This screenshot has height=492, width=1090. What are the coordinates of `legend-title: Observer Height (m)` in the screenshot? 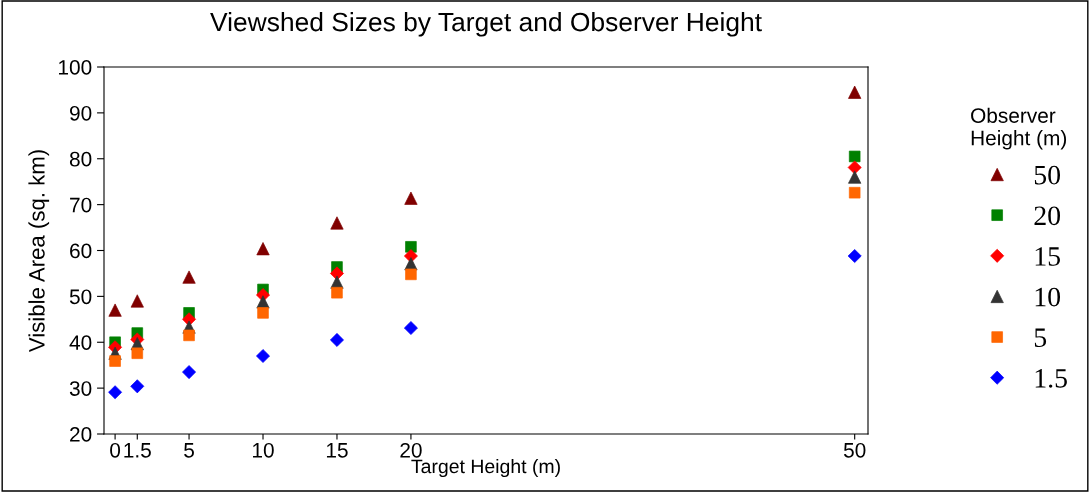 It's located at (1019, 128).